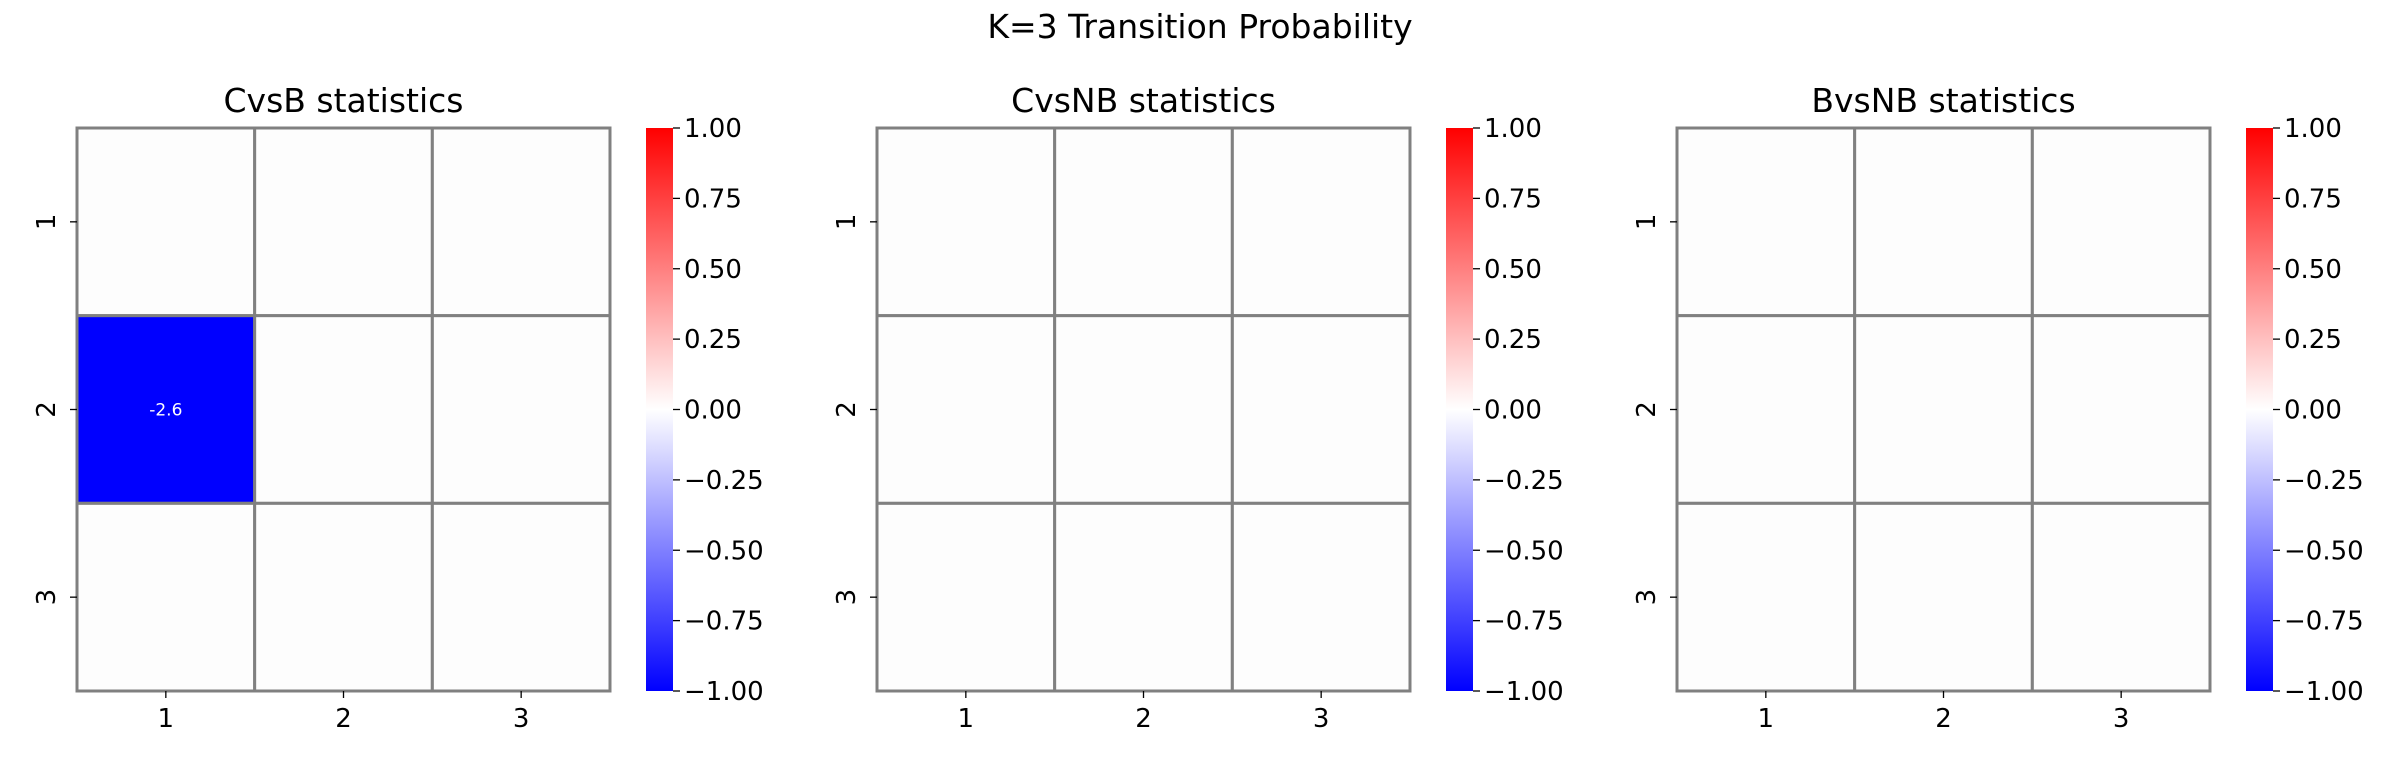 This screenshot has height=760, width=2400. What do you see at coordinates (1943, 100) in the screenshot?
I see `panel-title: BvsNB statistics` at bounding box center [1943, 100].